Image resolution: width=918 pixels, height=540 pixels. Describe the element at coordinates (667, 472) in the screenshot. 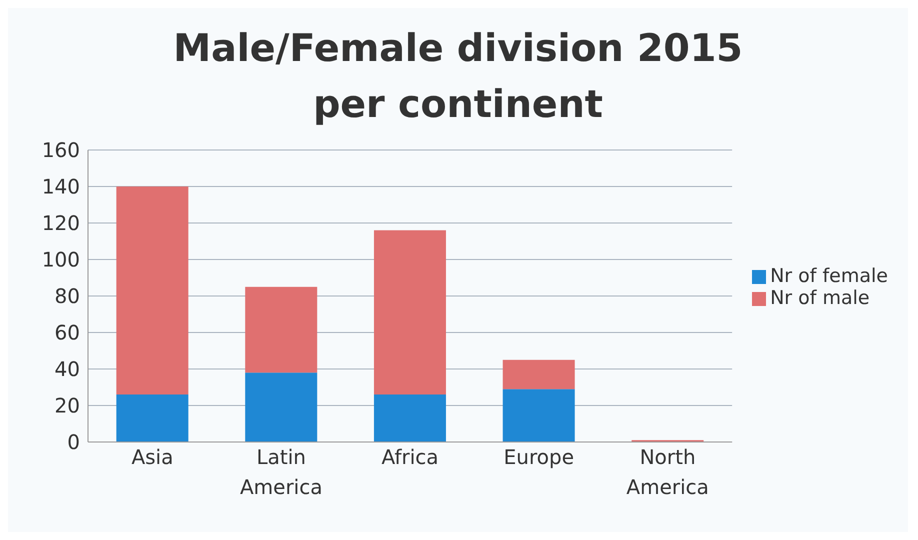

I see `x-tick-label: North America` at that location.